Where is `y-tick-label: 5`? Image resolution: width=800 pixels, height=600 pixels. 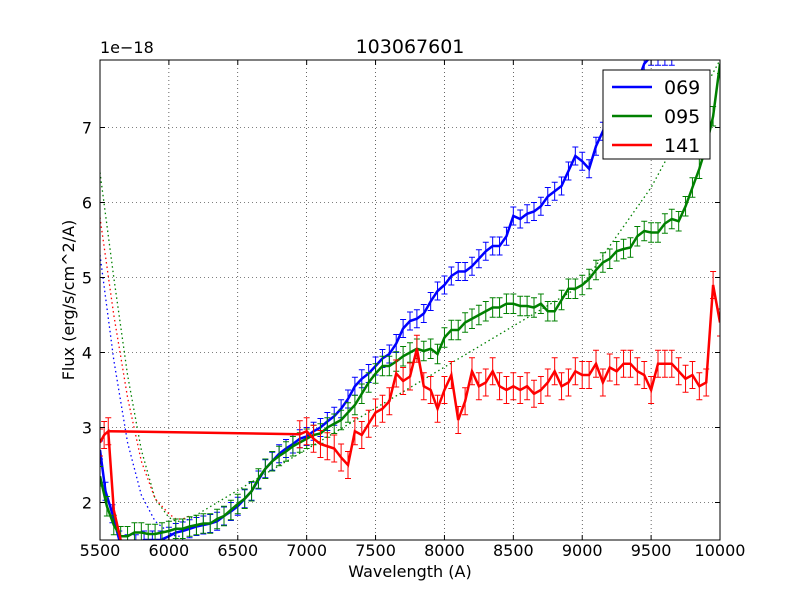 y-tick-label: 5 is located at coordinates (87, 278).